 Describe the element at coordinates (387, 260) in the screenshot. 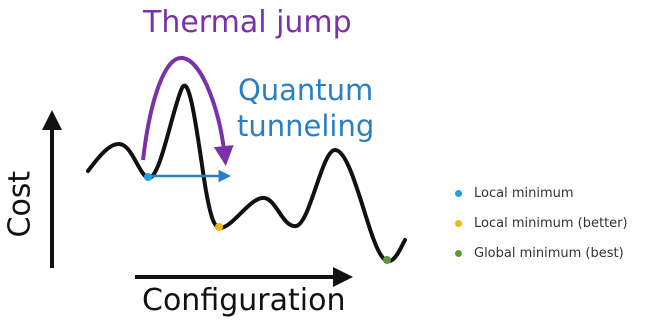

I see `global-minimum-marker` at that location.